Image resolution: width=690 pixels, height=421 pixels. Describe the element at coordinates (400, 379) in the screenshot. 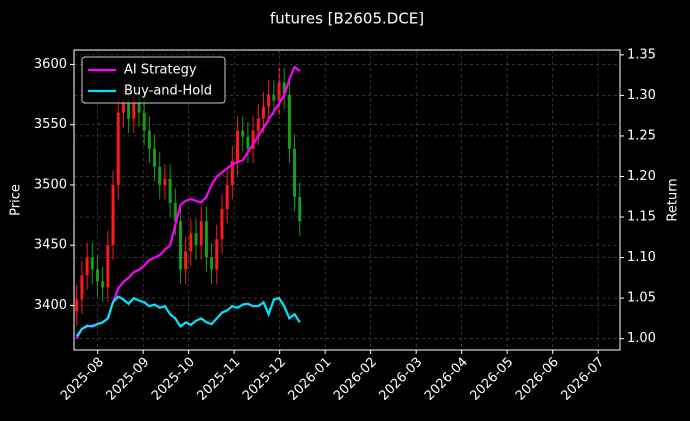

I see `x-tick-label: 2026-03` at that location.